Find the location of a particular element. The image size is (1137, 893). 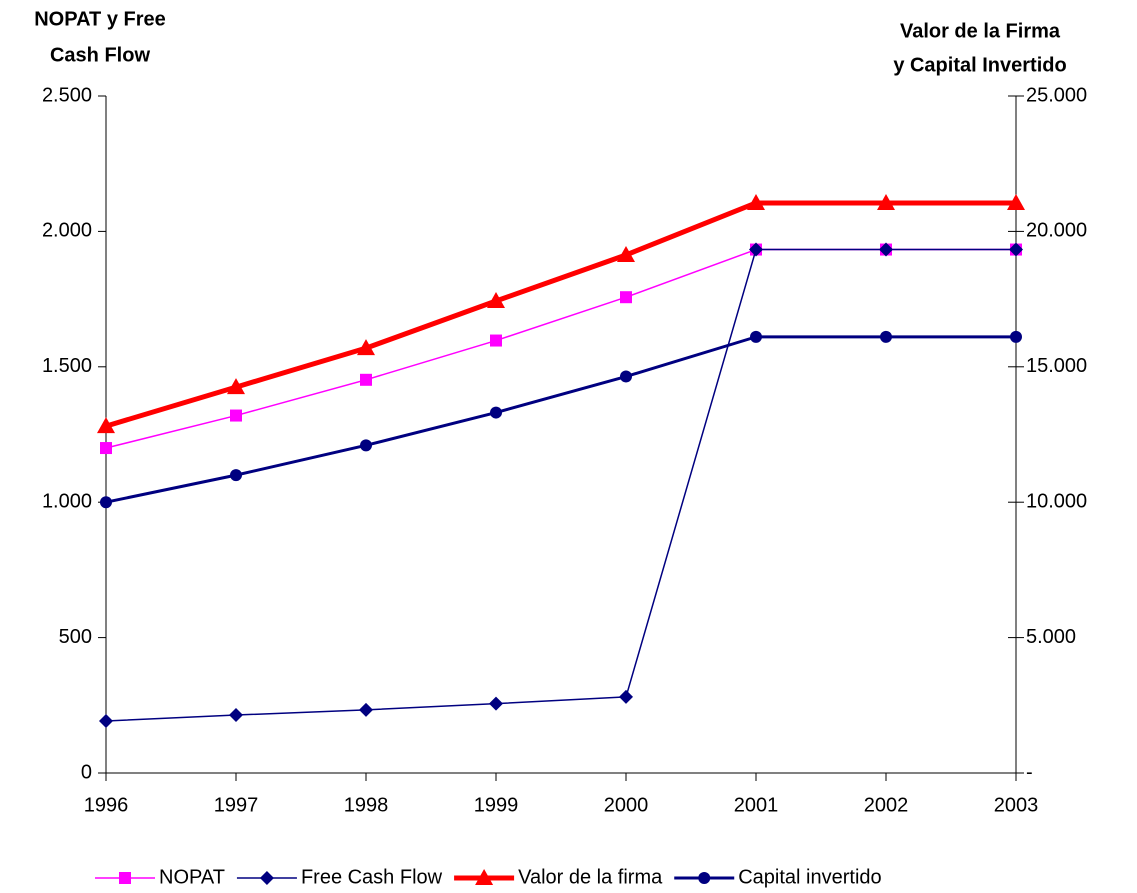

y2-tick-label: 15.000 is located at coordinates (1056, 366).